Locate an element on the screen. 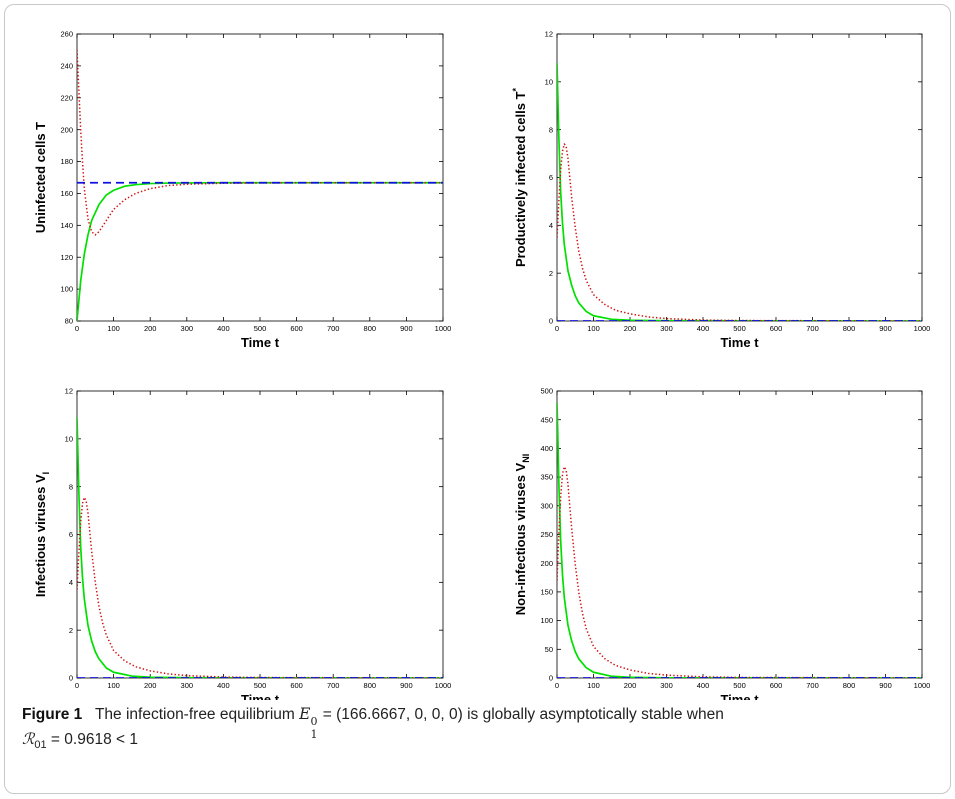 This screenshot has height=799, width=955. y-tick-label: 4 is located at coordinates (551, 225).